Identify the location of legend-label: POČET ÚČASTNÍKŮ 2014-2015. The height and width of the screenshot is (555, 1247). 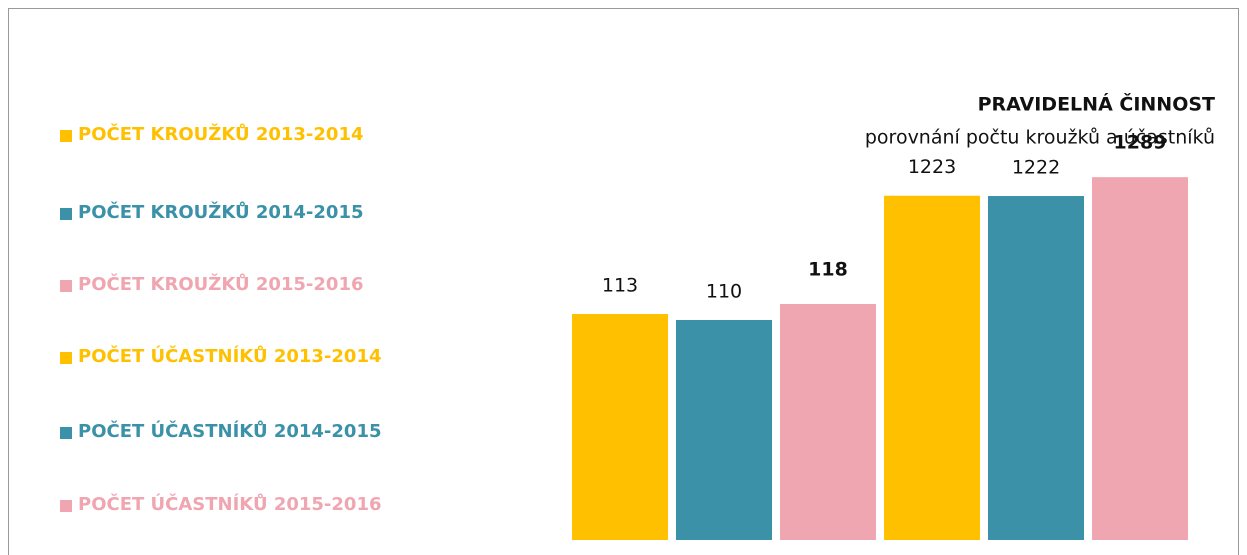
(230, 430).